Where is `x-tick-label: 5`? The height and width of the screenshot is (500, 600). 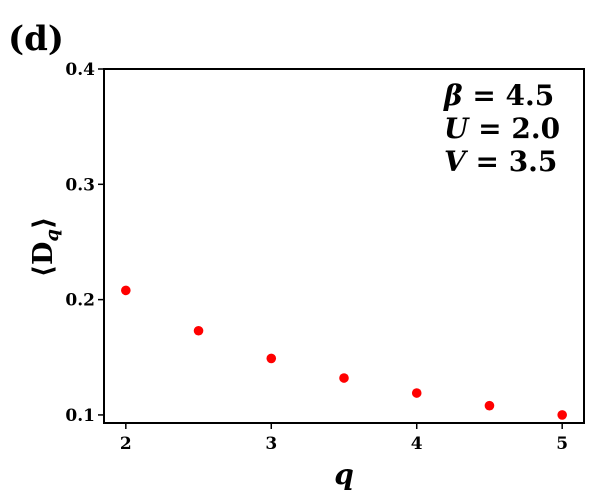 x-tick-label: 5 is located at coordinates (562, 444).